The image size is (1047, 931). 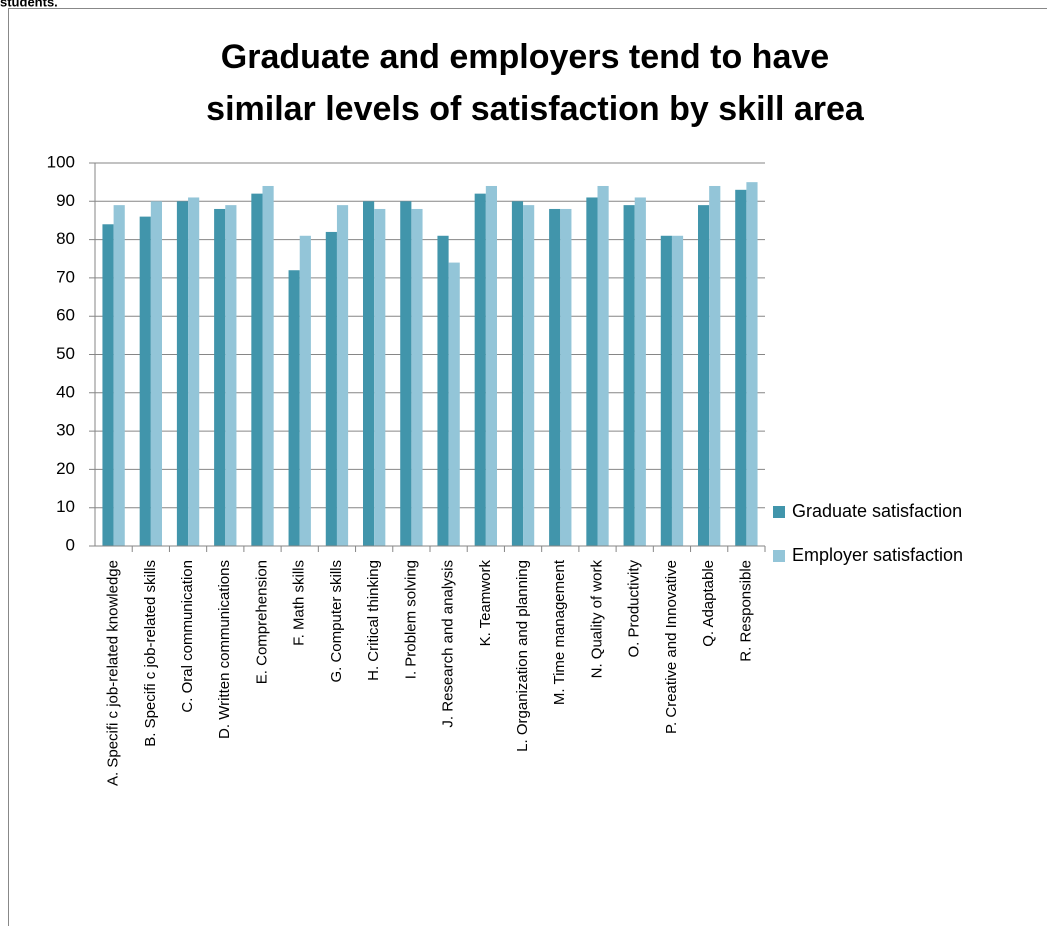 I want to click on x-tick-label: O. Productivity, so click(x=634, y=609).